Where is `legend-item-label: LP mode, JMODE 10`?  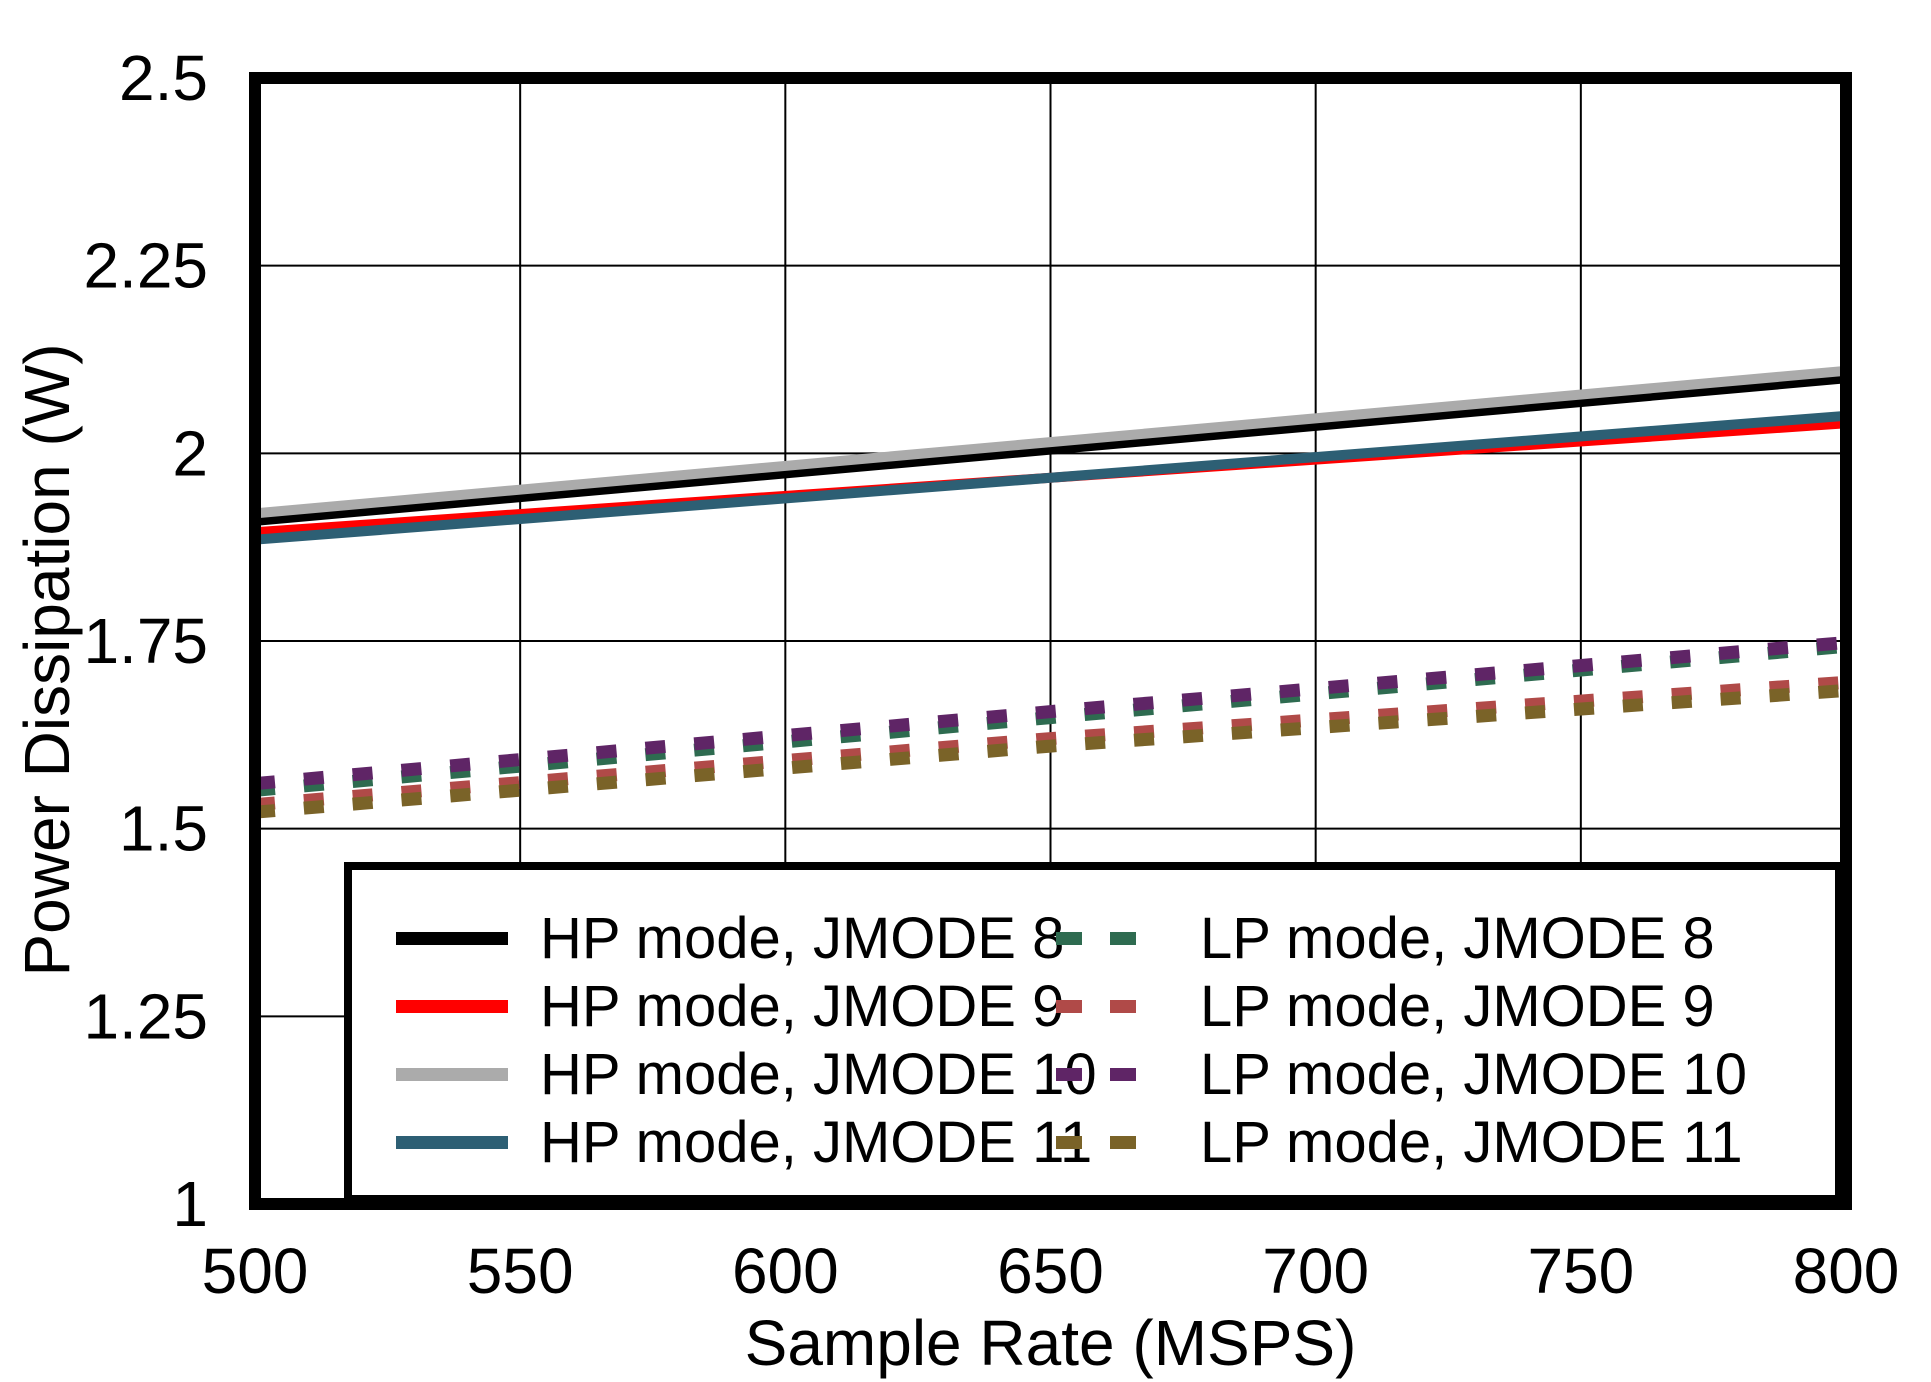 legend-item-label: LP mode, JMODE 10 is located at coordinates (1473, 1074).